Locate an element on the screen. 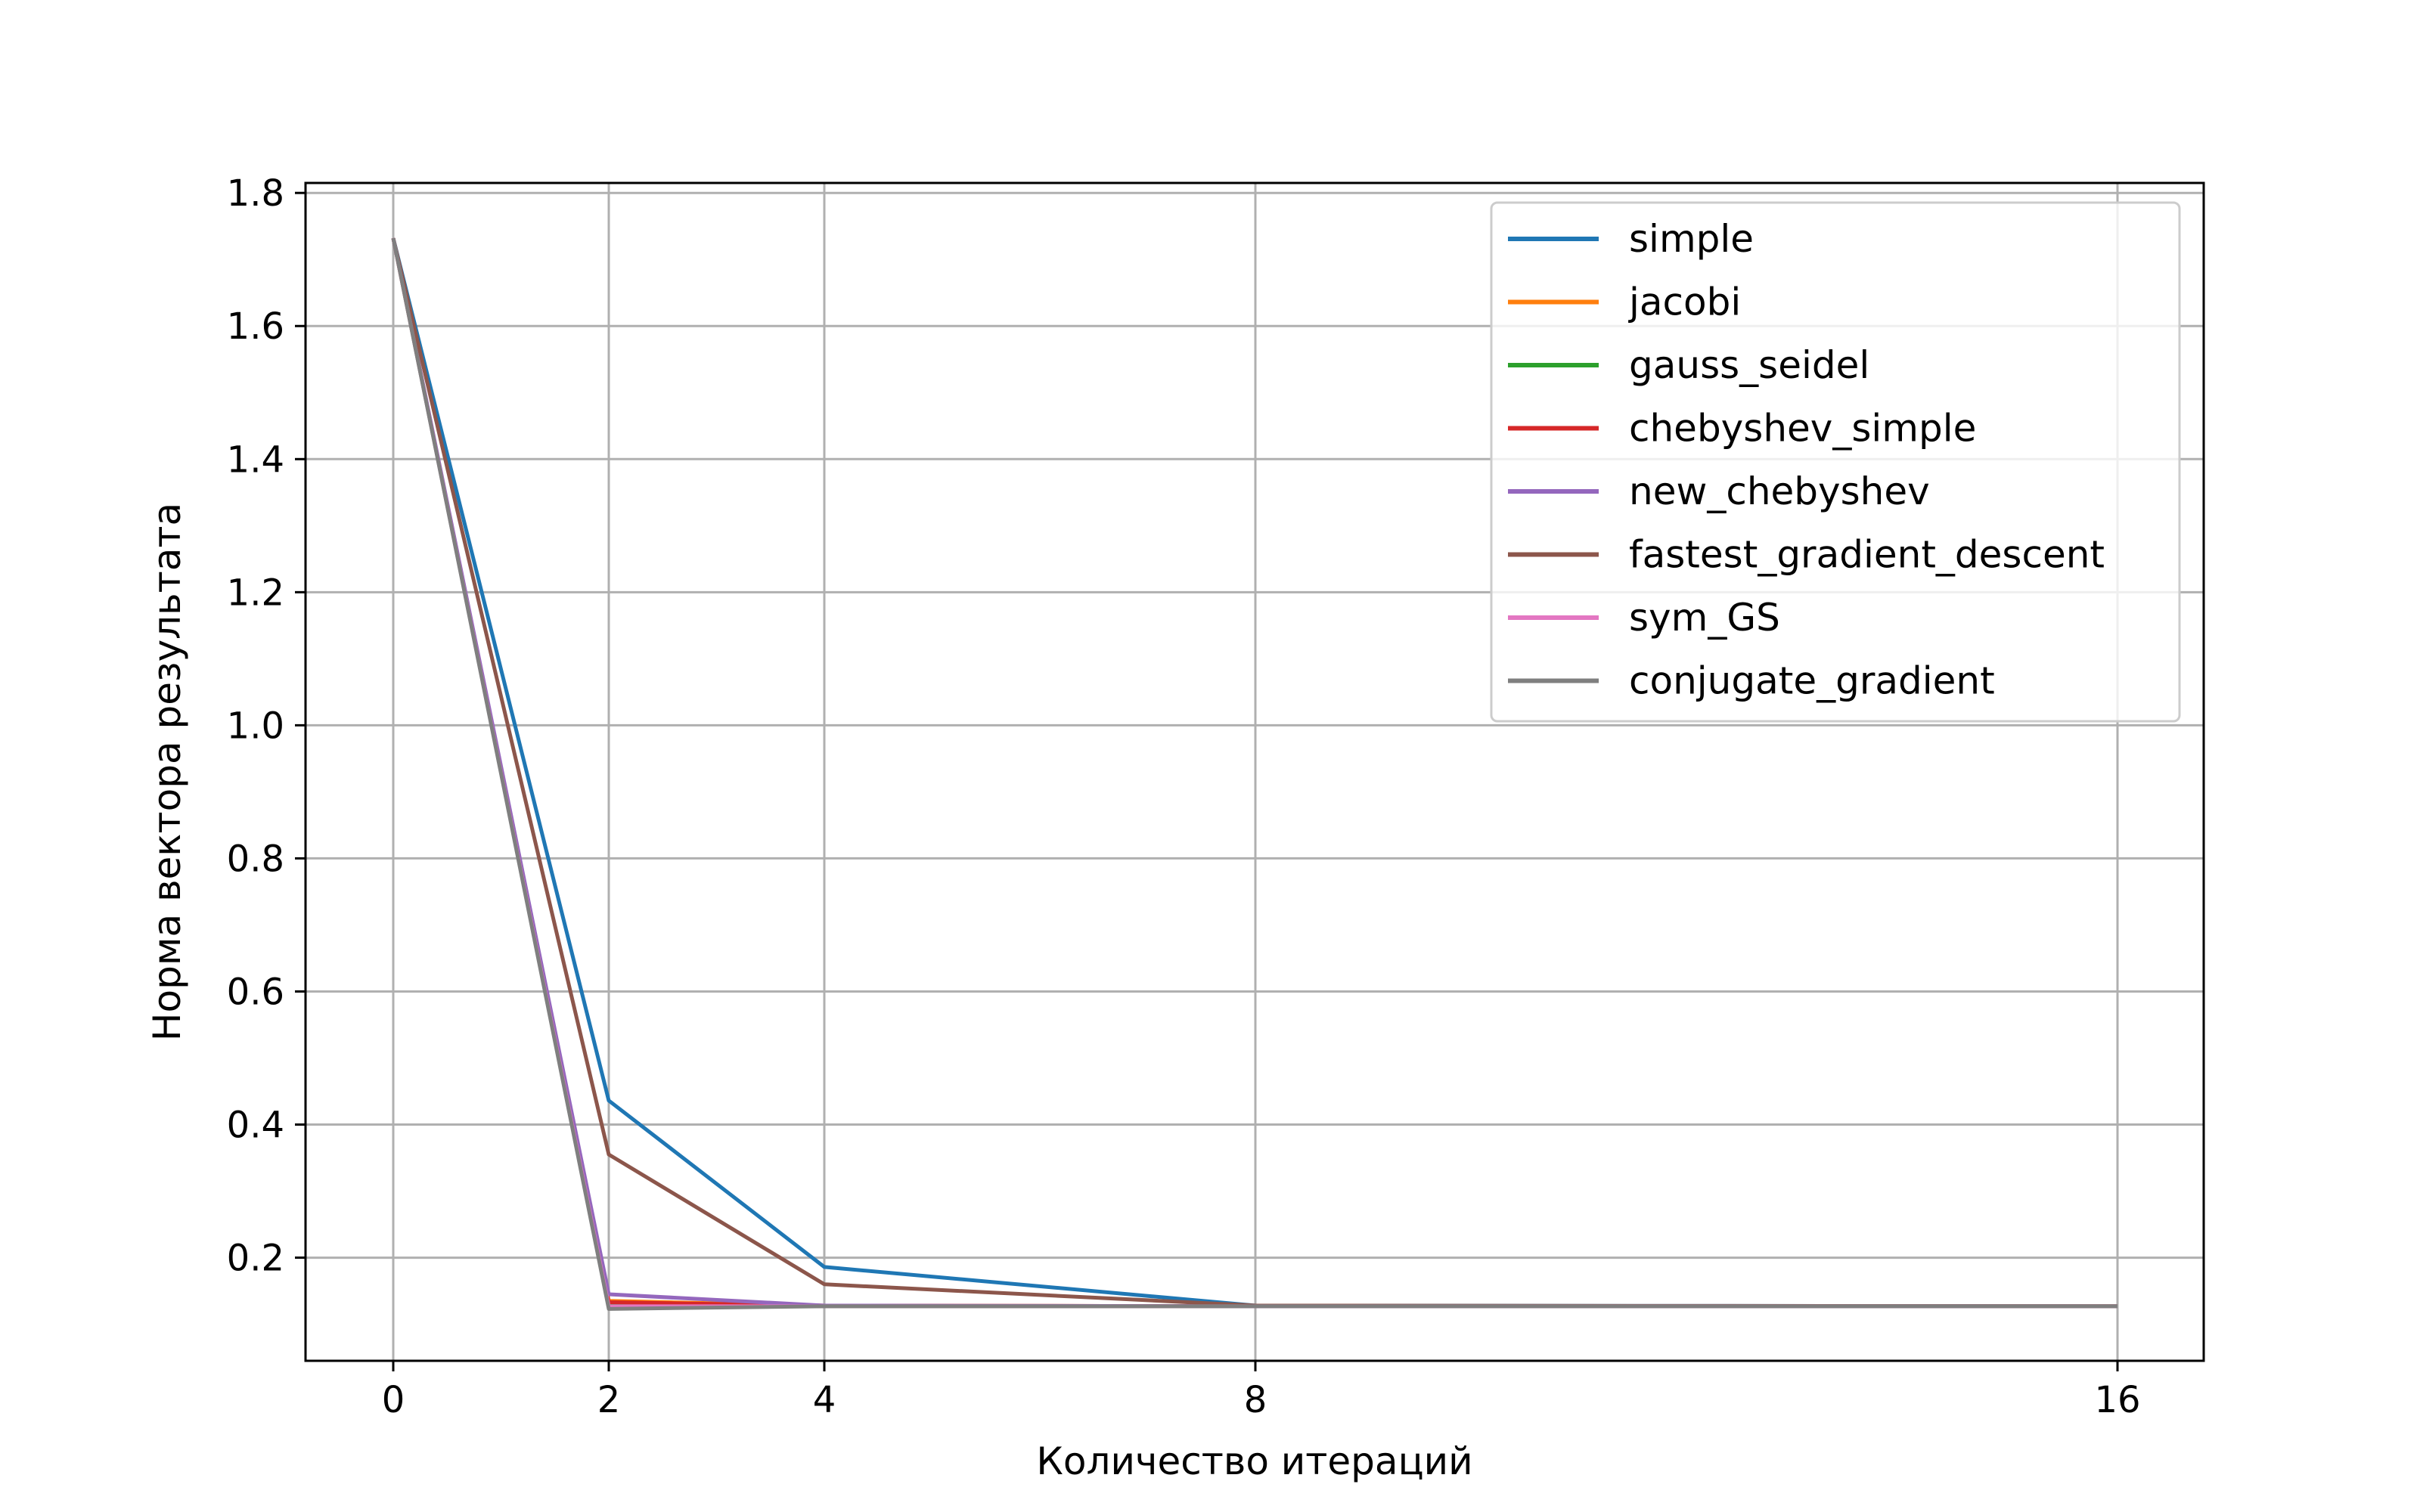 The width and height of the screenshot is (2420, 1512). y-tick-label: 1.6 is located at coordinates (255, 326).